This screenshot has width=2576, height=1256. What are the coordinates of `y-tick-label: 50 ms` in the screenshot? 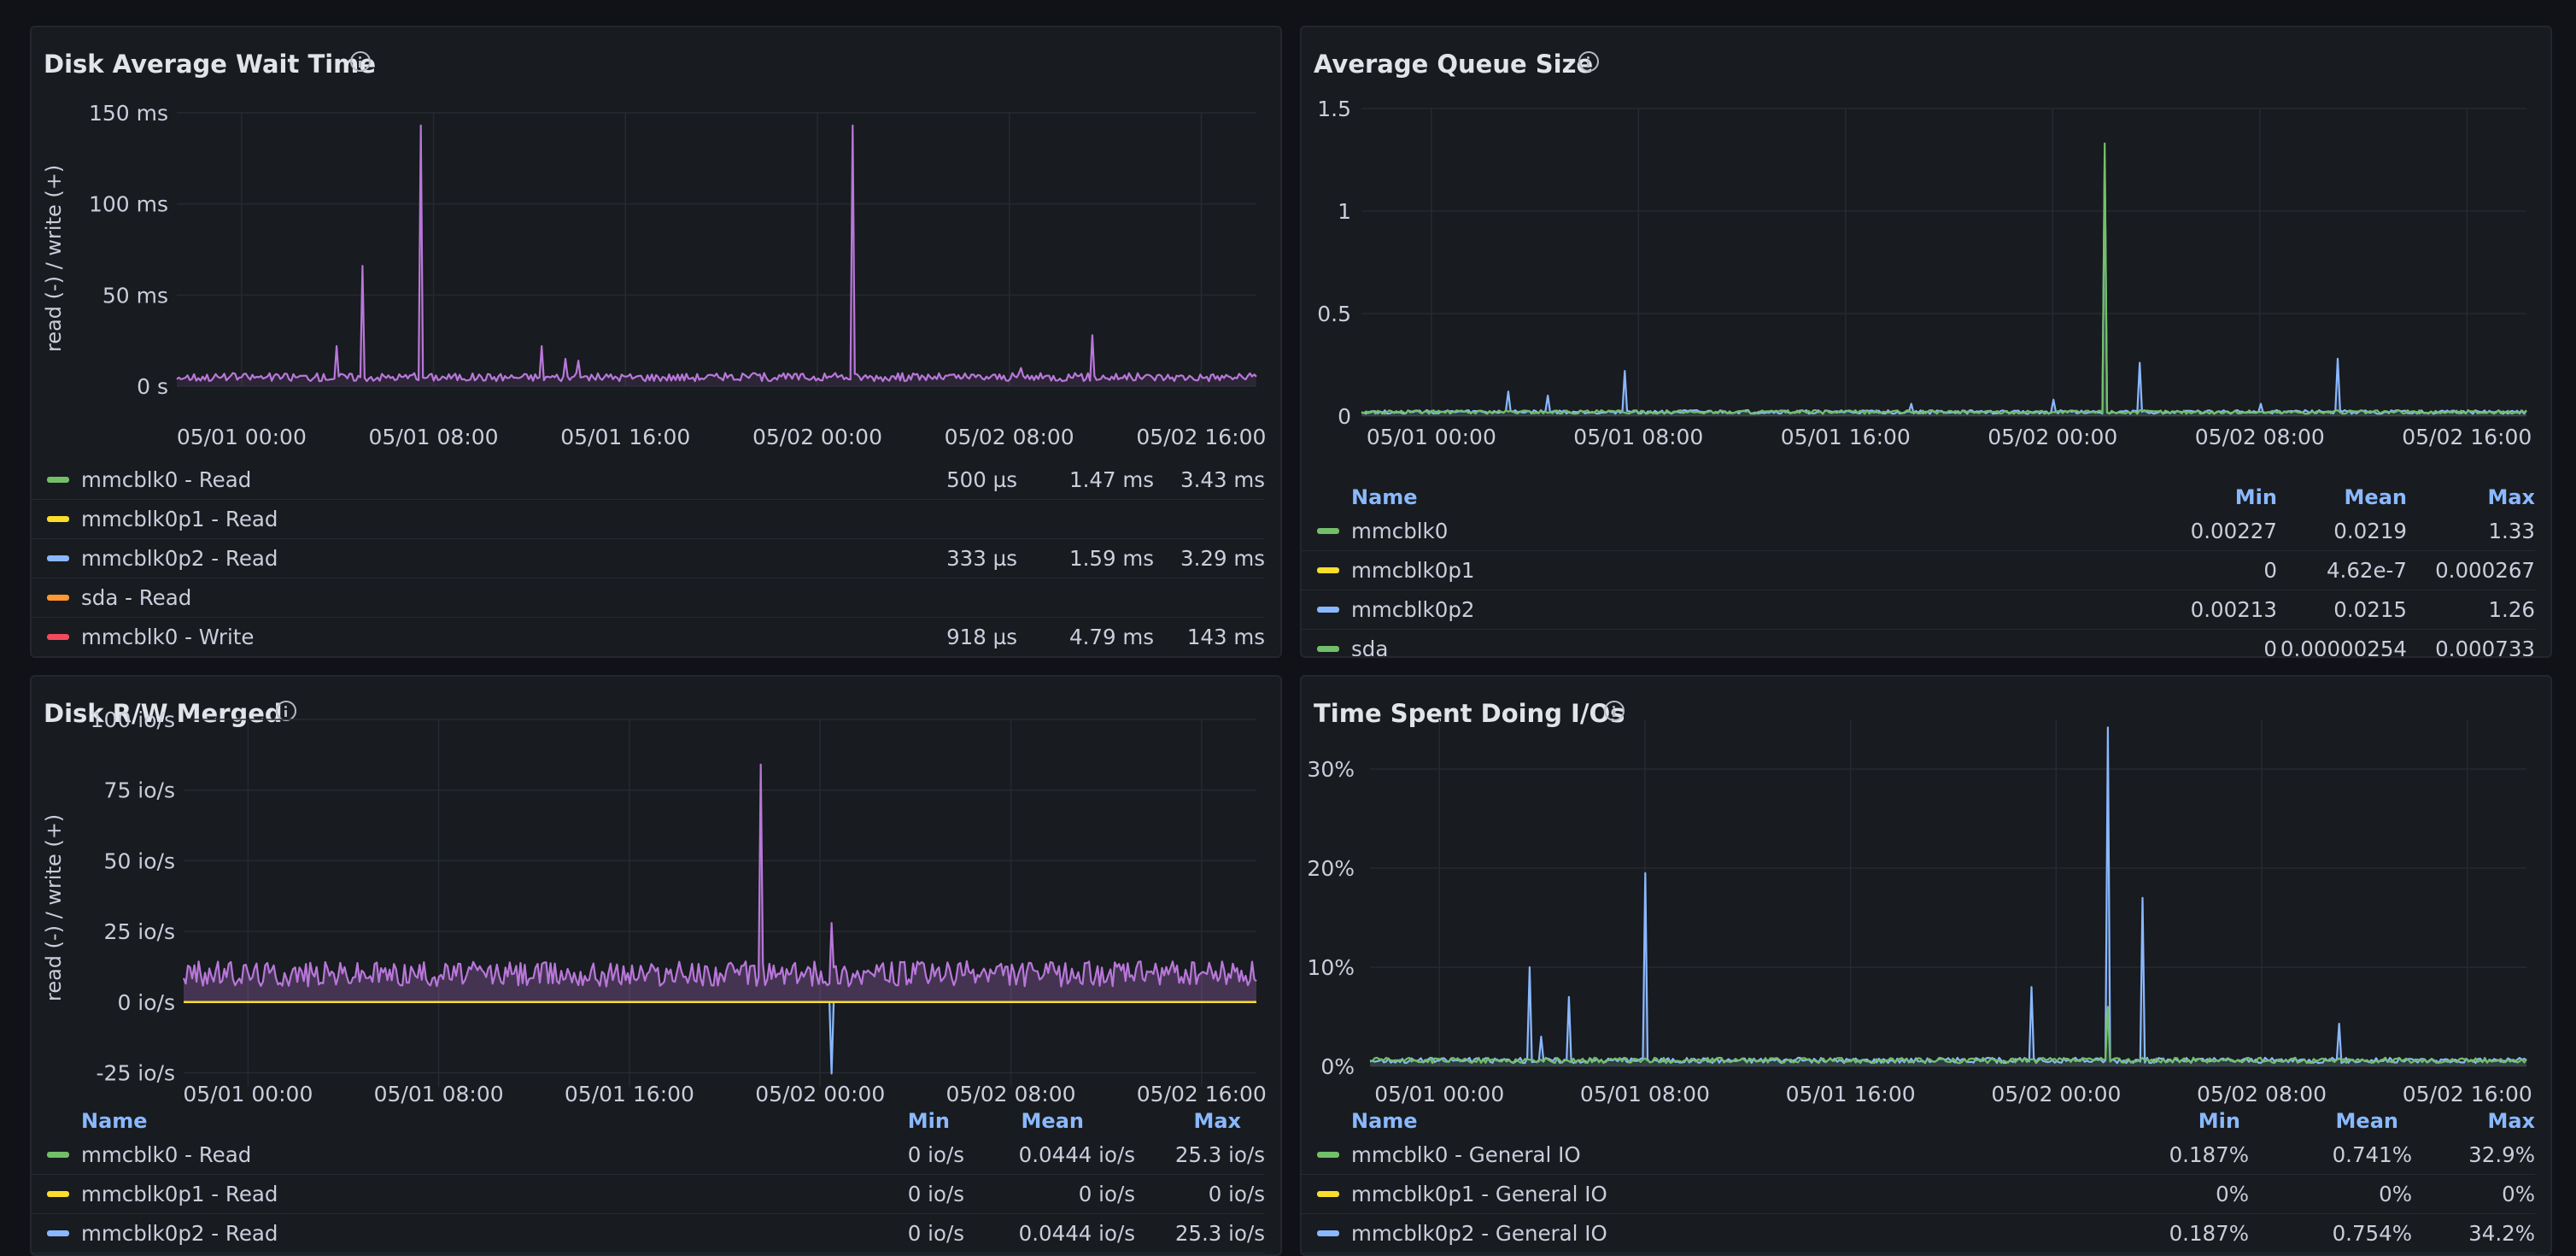 It's located at (135, 295).